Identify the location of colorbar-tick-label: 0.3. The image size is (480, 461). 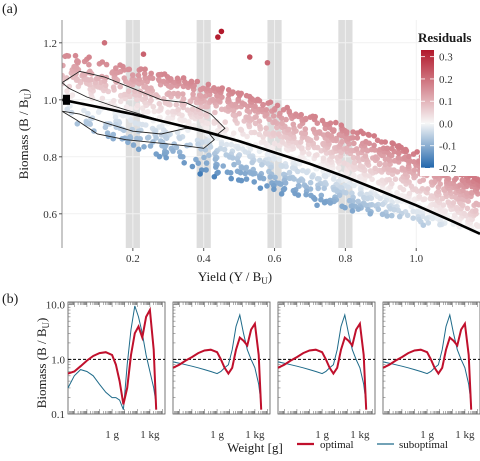
(446, 58).